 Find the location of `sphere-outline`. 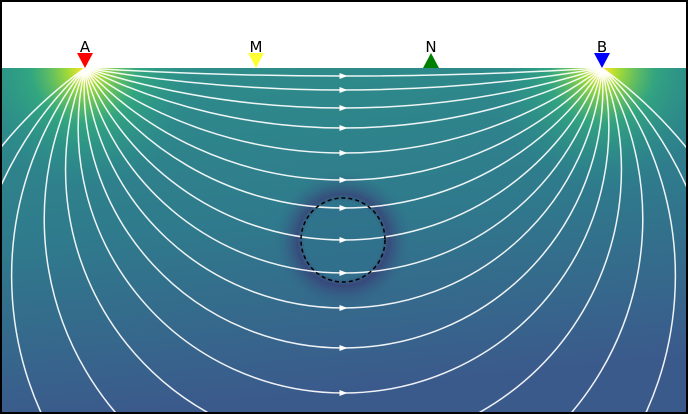

sphere-outline is located at coordinates (343, 240).